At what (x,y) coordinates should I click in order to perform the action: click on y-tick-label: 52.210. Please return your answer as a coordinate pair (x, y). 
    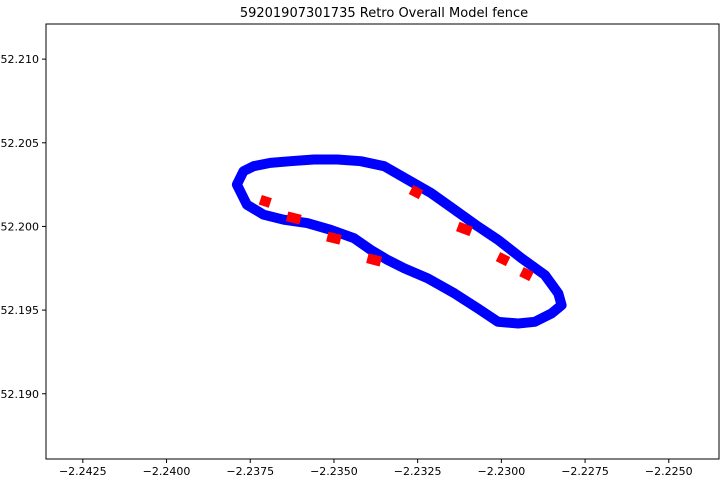
    Looking at the image, I should click on (20, 59).